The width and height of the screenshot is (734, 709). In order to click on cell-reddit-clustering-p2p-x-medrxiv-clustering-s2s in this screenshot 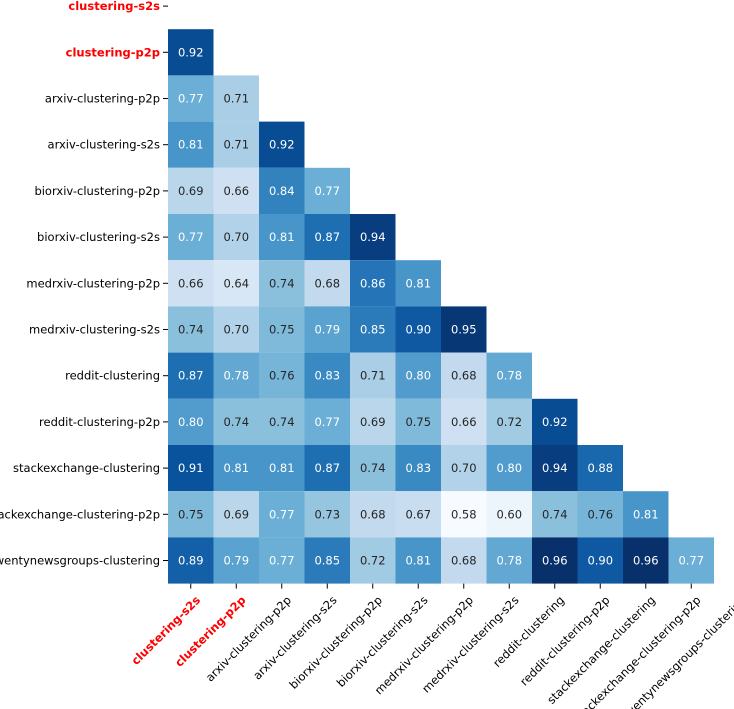, I will do `click(509, 421)`.